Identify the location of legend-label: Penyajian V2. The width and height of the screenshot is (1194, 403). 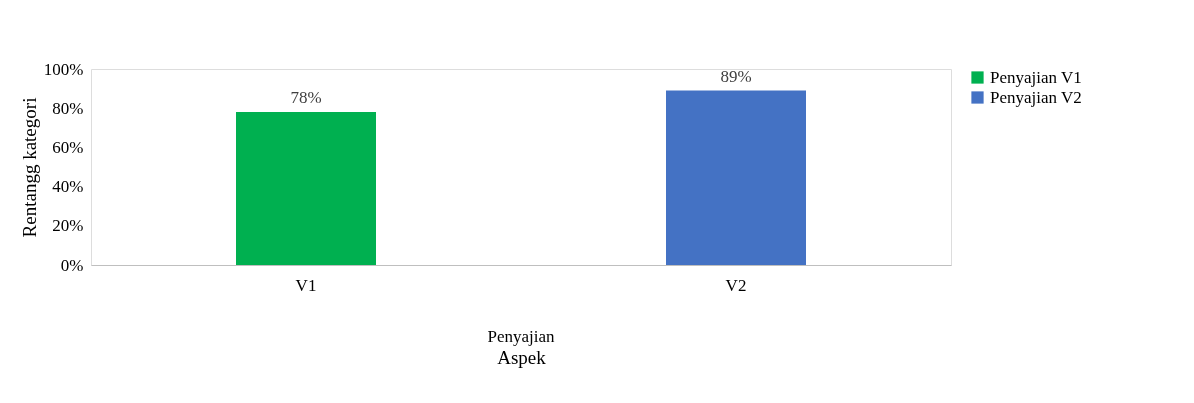
(1036, 97).